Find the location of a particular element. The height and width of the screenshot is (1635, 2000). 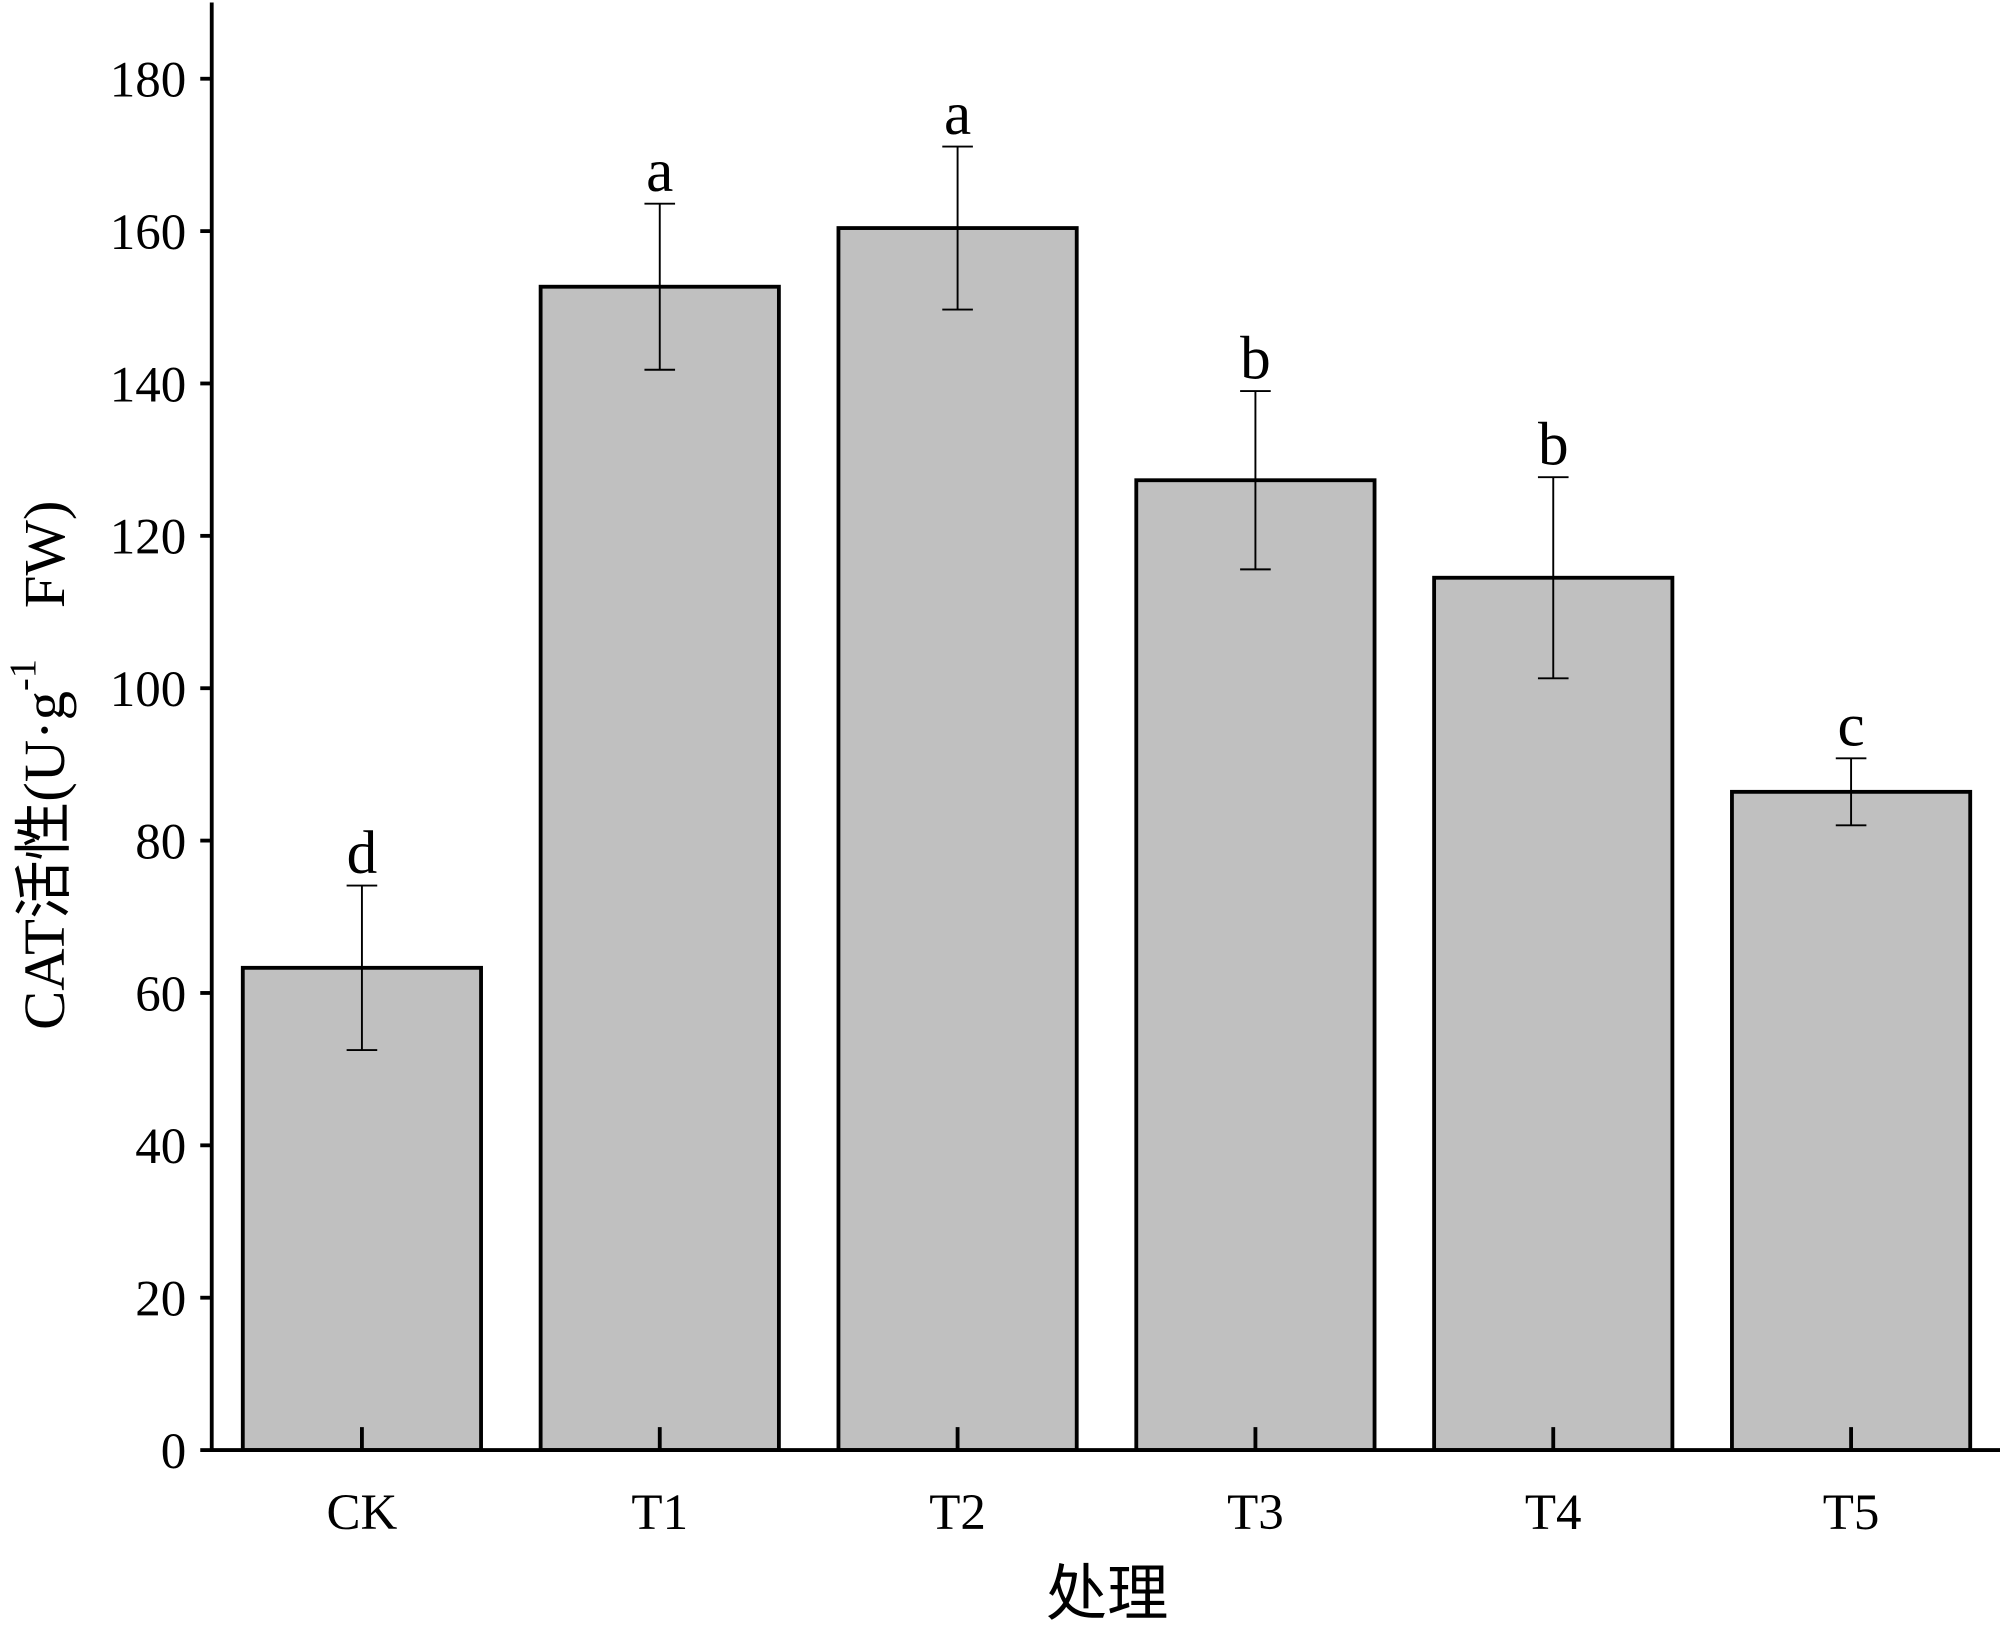

significance-letter: d is located at coordinates (362, 853).